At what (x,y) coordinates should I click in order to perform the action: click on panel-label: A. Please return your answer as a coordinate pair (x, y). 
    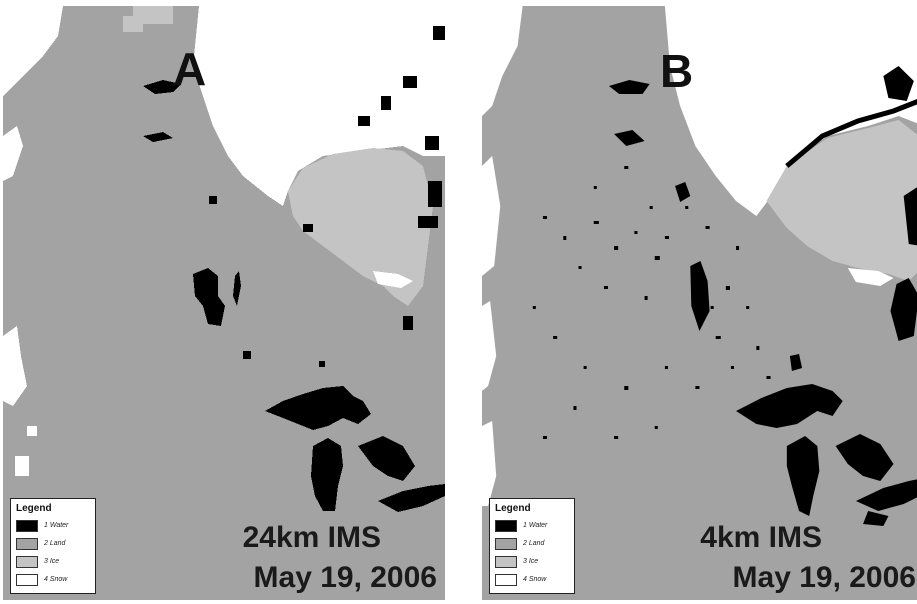
    Looking at the image, I should click on (189, 69).